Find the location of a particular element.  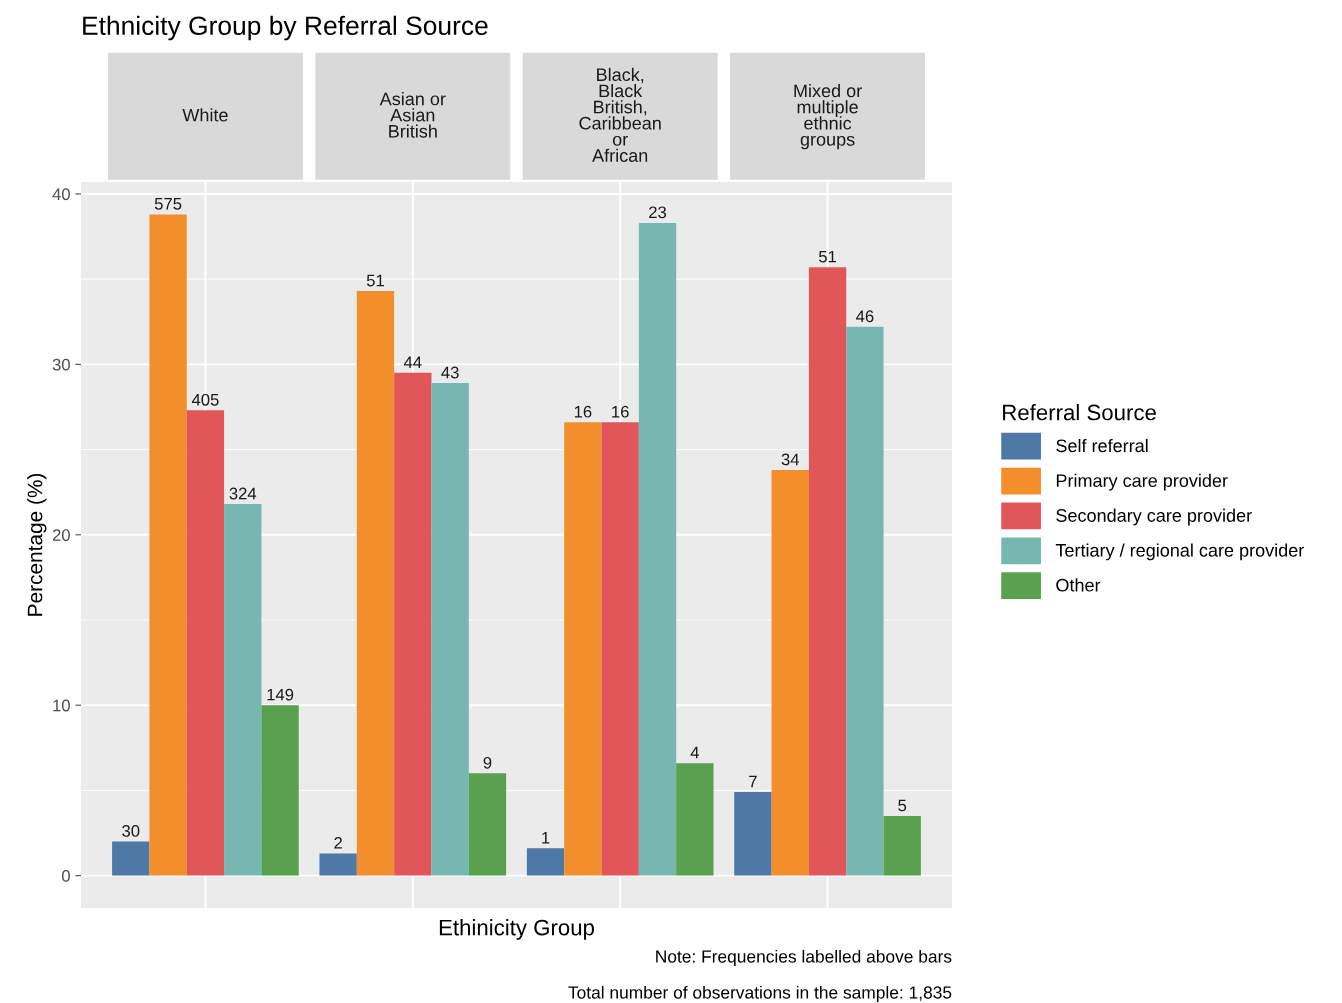

annotation: 7 is located at coordinates (753, 781).